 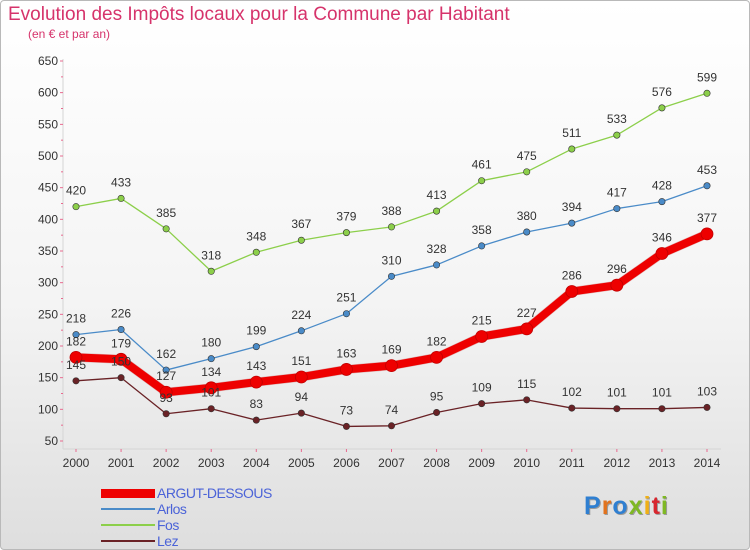 What do you see at coordinates (572, 392) in the screenshot?
I see `data-label: 102` at bounding box center [572, 392].